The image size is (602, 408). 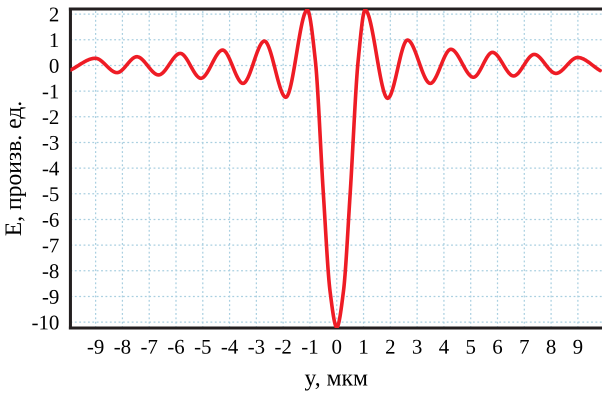 What do you see at coordinates (54, 40) in the screenshot?
I see `y-tick-label: 1` at bounding box center [54, 40].